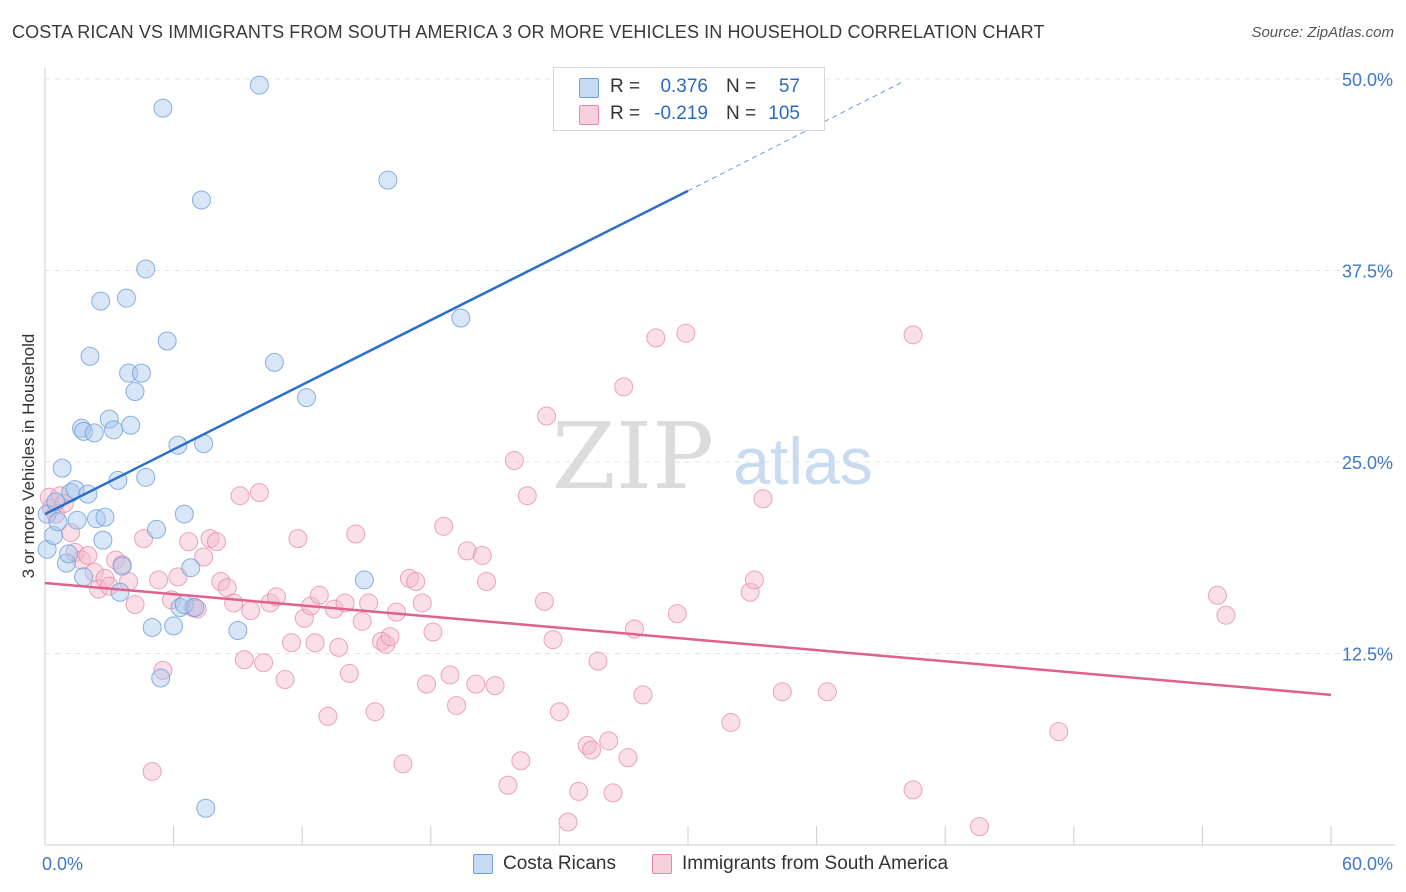  I want to click on legend-n-label: N =, so click(741, 113).